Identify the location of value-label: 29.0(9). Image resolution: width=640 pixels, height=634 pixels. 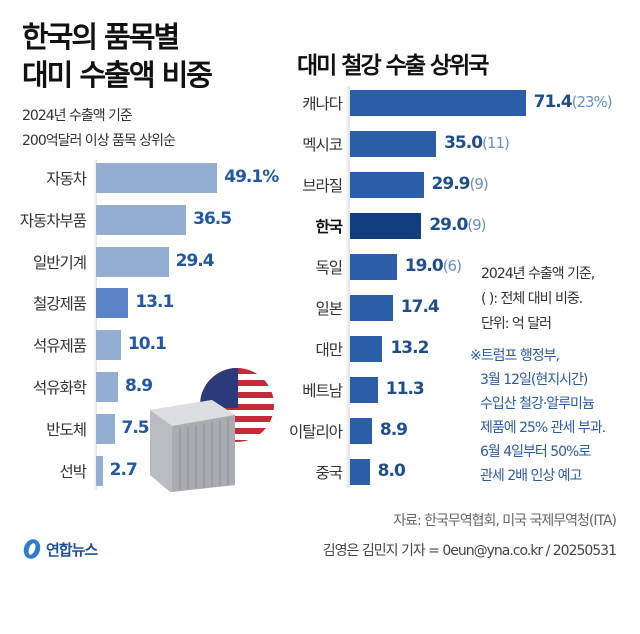
(457, 225).